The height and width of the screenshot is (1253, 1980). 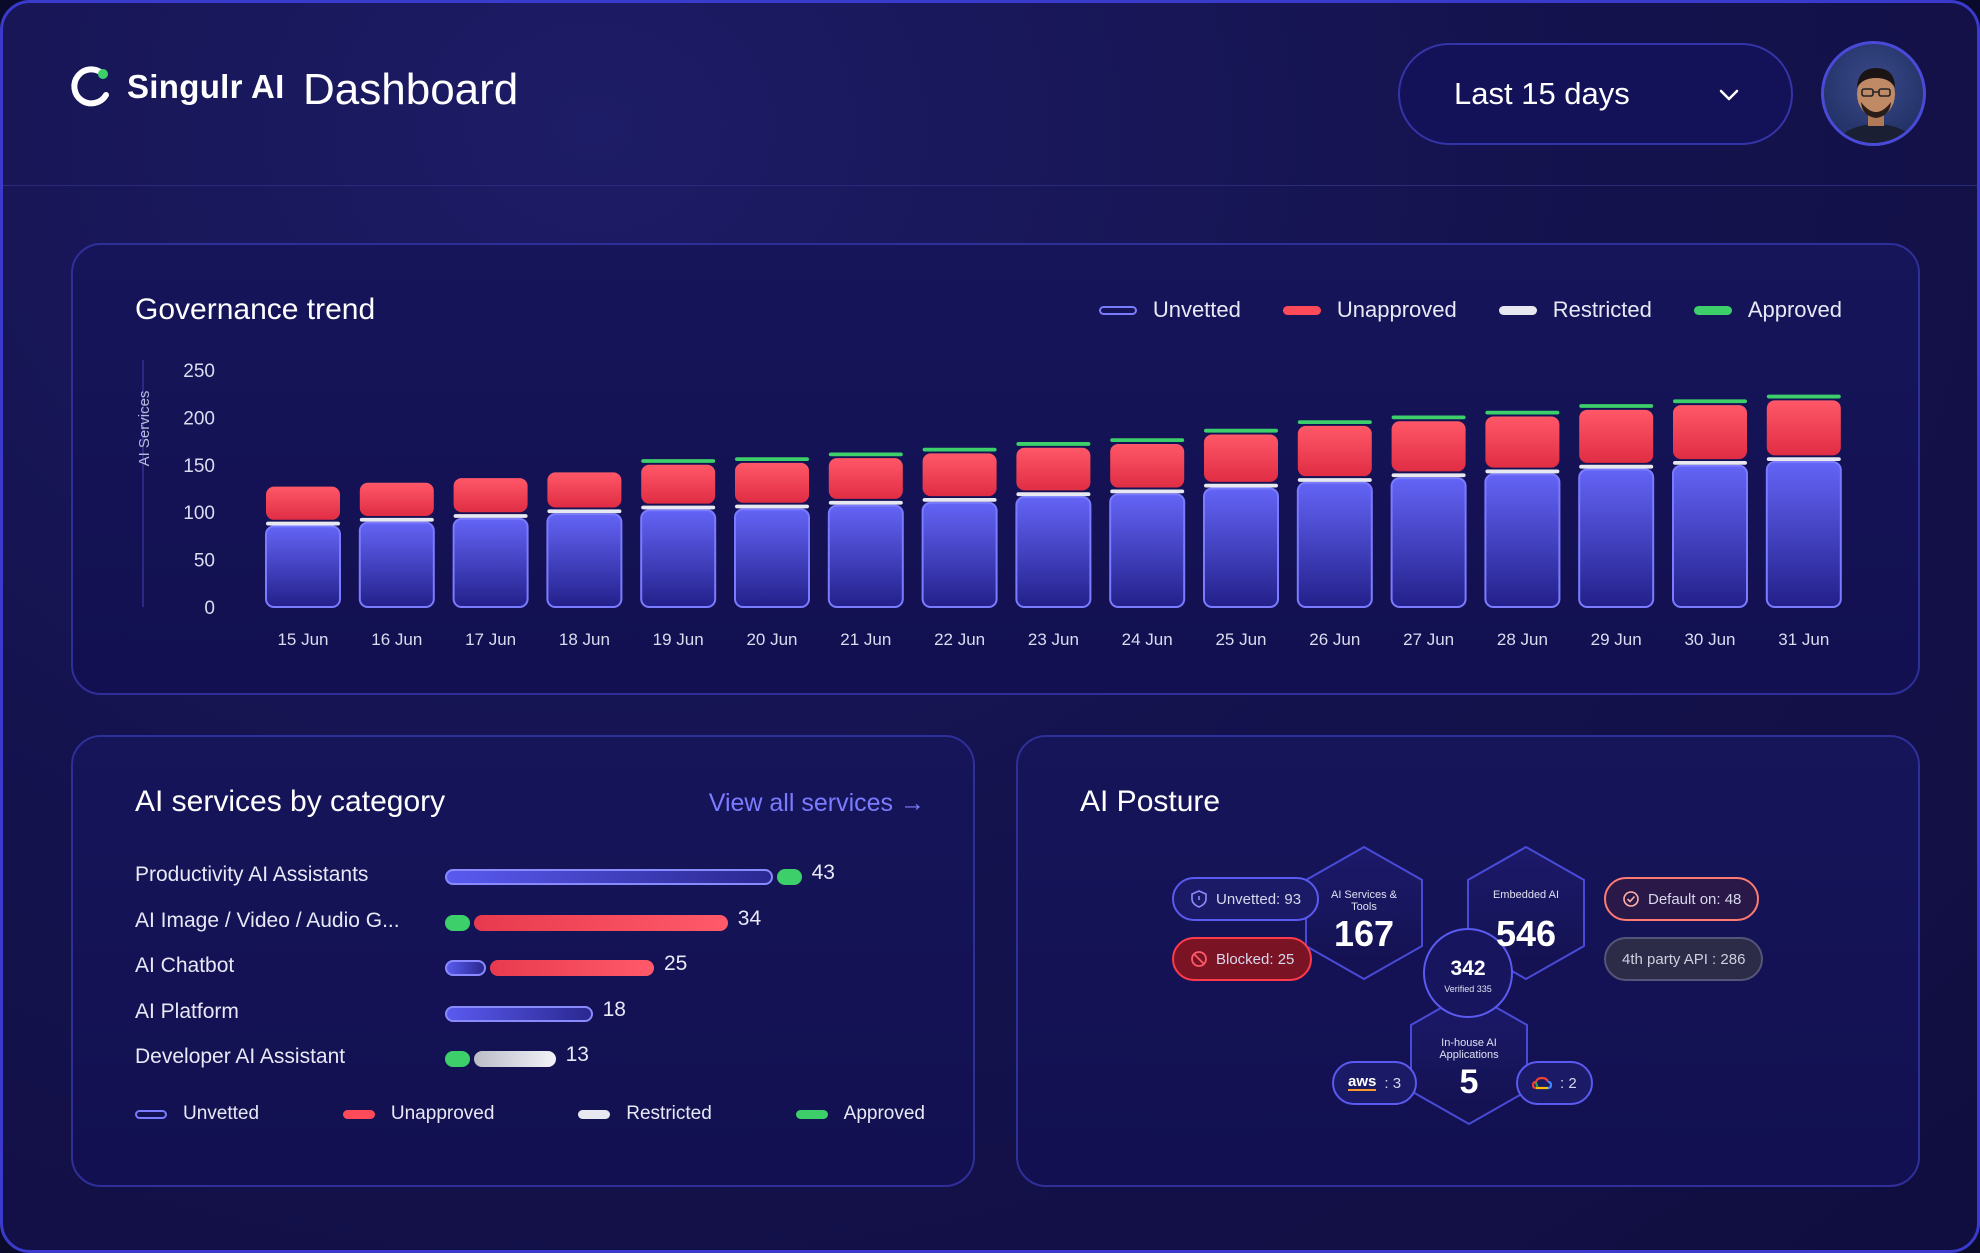 I want to click on x-tick-label: 22 Jun, so click(x=959, y=639).